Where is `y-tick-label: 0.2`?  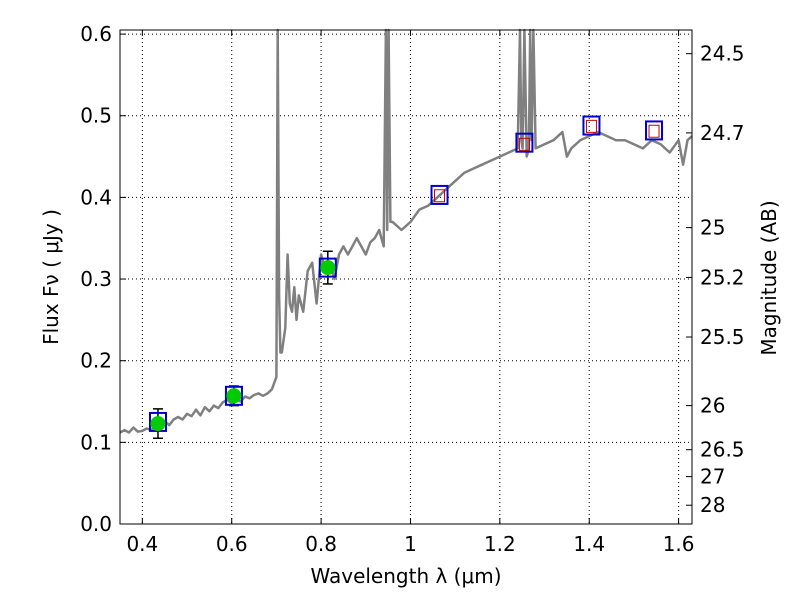 y-tick-label: 0.2 is located at coordinates (96, 361).